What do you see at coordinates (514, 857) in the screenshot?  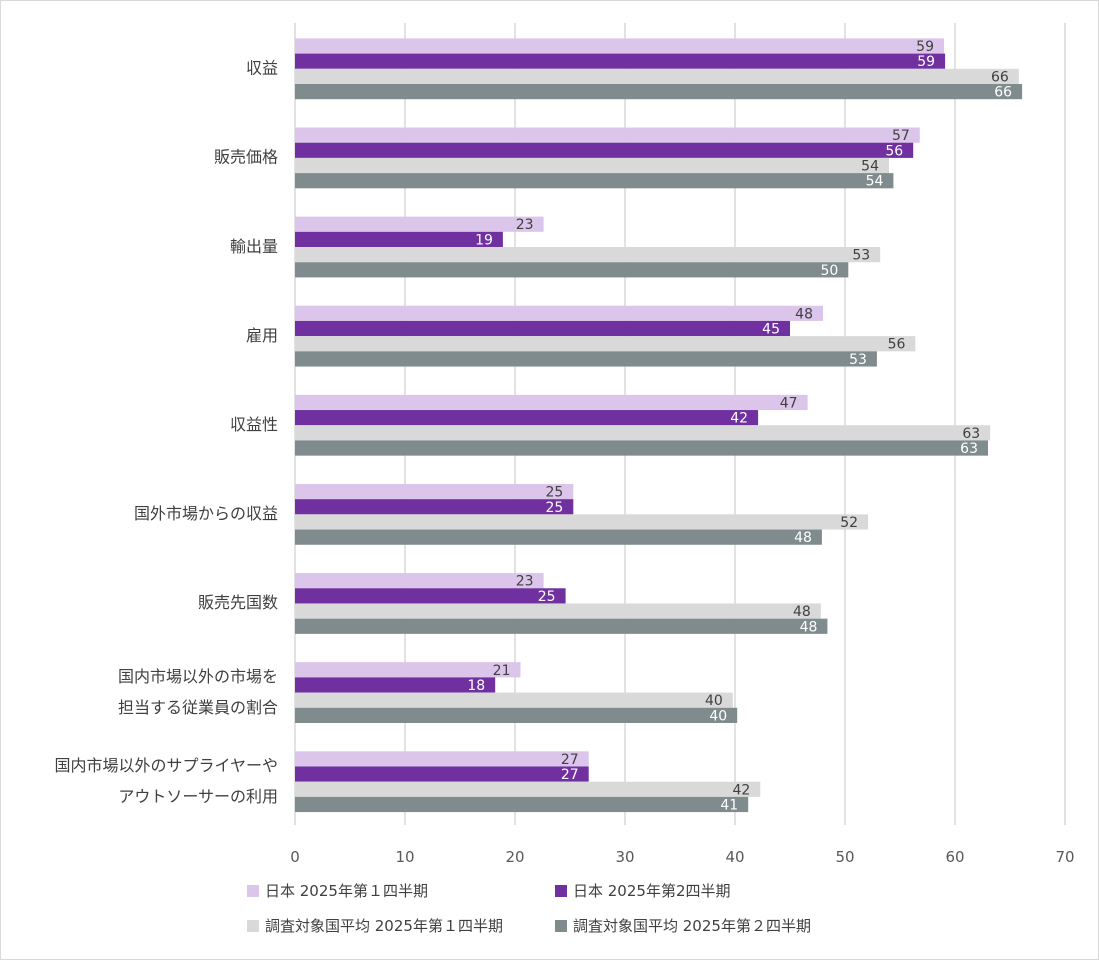 I see `x-tick-label: 20` at bounding box center [514, 857].